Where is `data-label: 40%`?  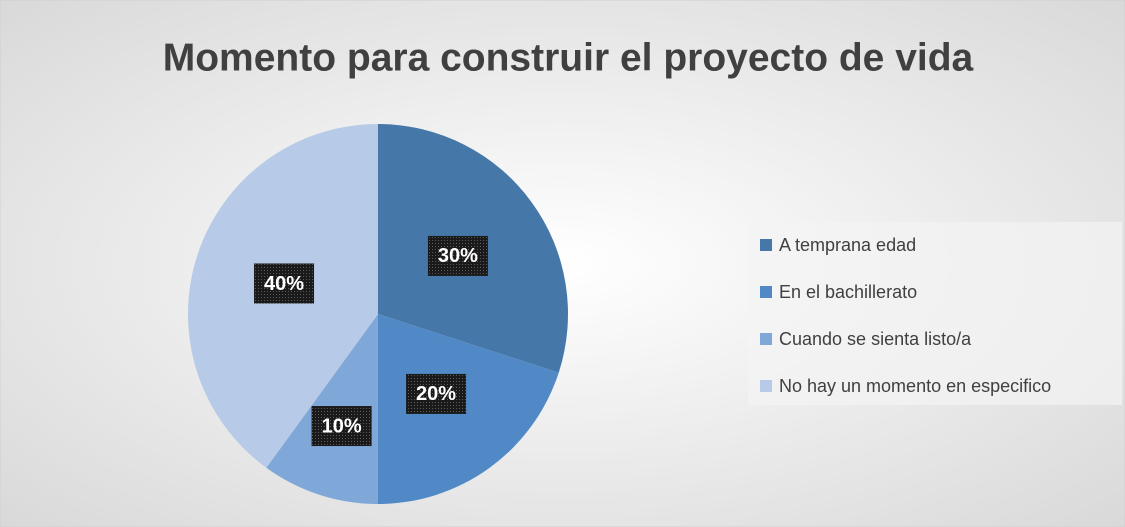 data-label: 40% is located at coordinates (284, 284).